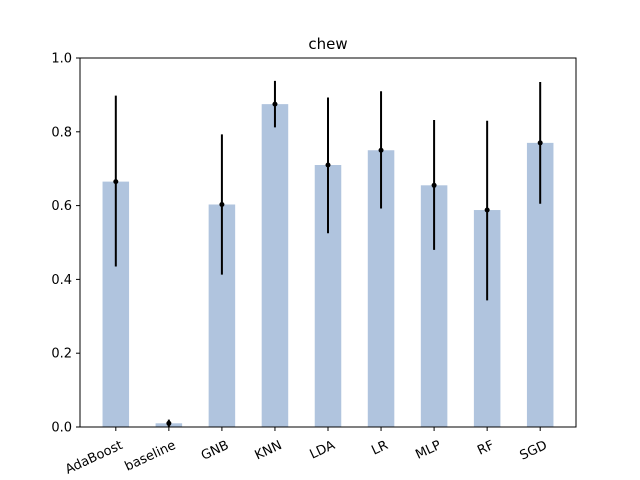 The height and width of the screenshot is (480, 640). I want to click on mean-point-lr, so click(381, 150).